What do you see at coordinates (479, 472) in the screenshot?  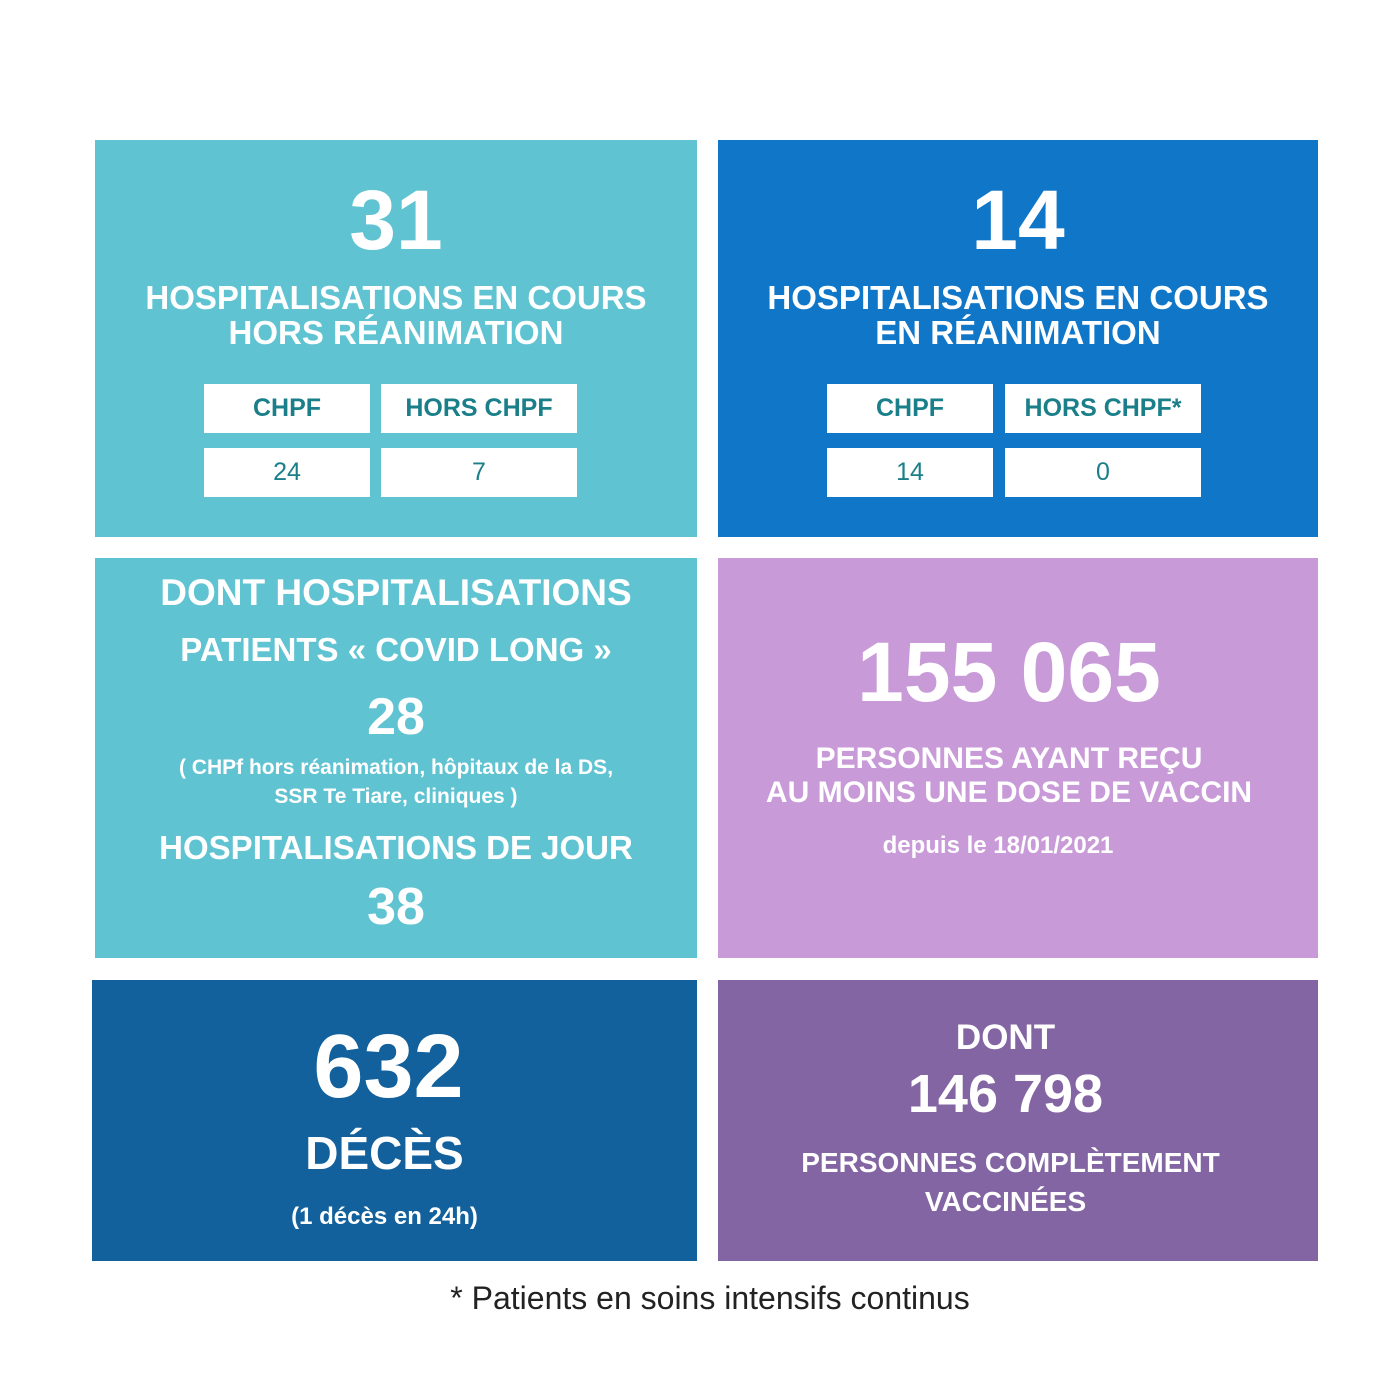 I see `hors-rea-value-hors-chpf: 7` at bounding box center [479, 472].